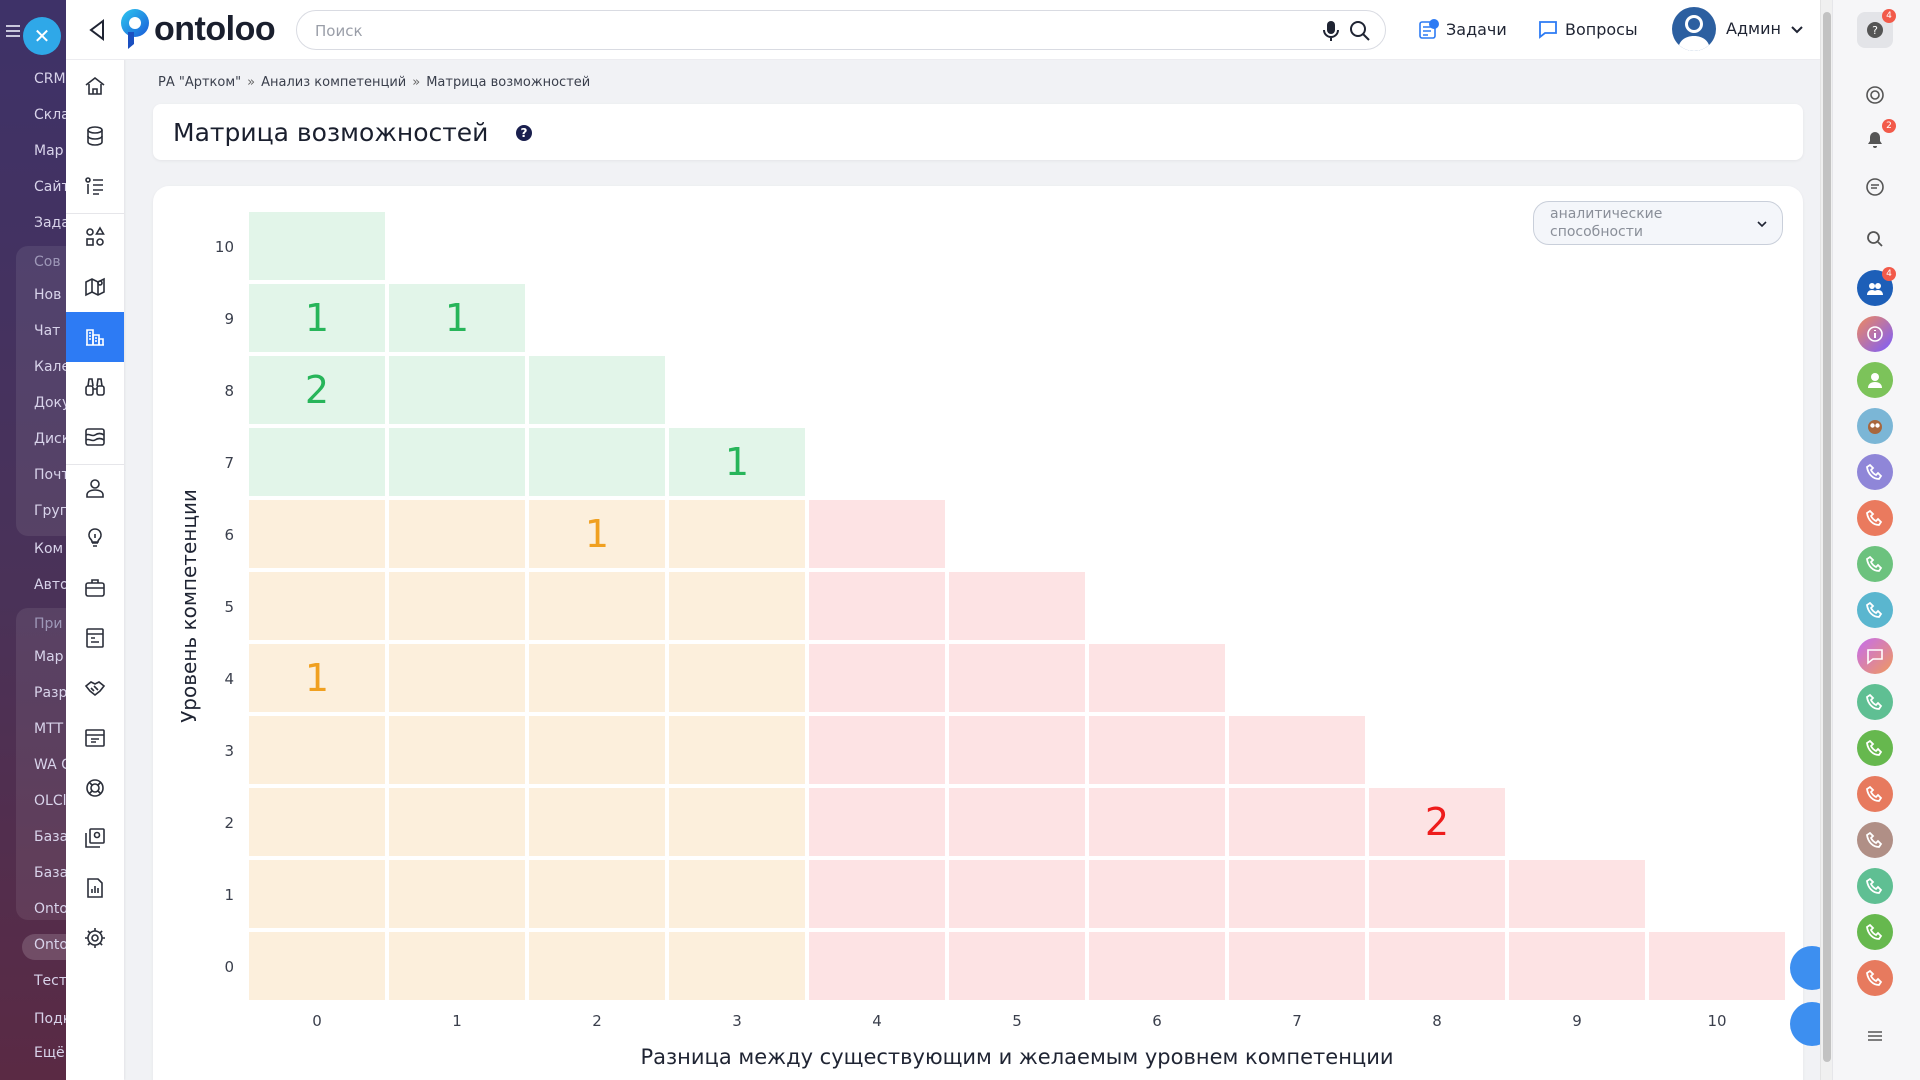 This screenshot has height=1080, width=1920. I want to click on nav-item: Ком, so click(49, 549).